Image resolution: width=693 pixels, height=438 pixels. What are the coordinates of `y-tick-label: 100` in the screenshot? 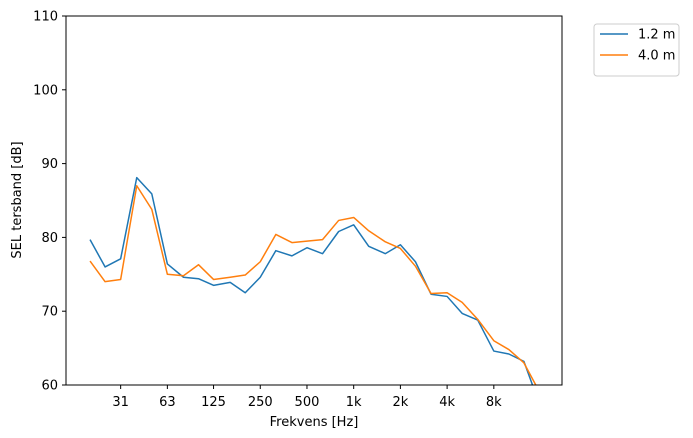 It's located at (45, 90).